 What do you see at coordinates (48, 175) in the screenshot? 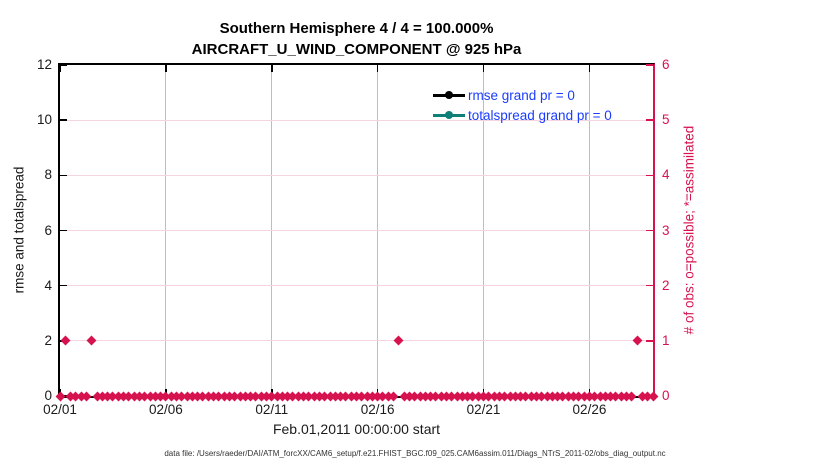
I see `left-y-tick-label: 8` at bounding box center [48, 175].